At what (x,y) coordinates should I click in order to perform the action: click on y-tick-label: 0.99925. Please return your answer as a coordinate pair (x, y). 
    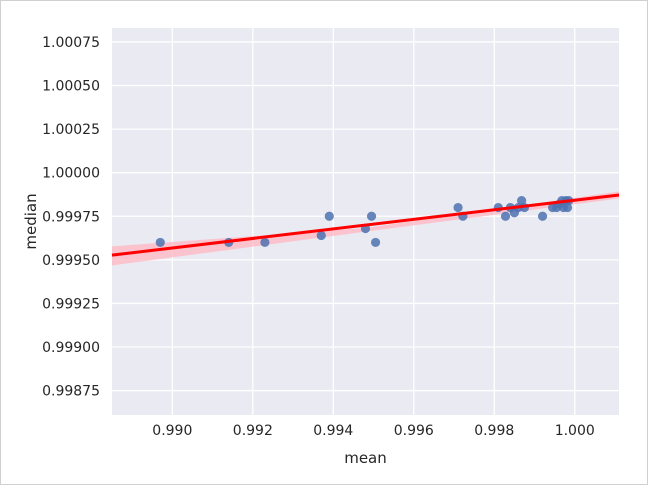
    Looking at the image, I should click on (71, 304).